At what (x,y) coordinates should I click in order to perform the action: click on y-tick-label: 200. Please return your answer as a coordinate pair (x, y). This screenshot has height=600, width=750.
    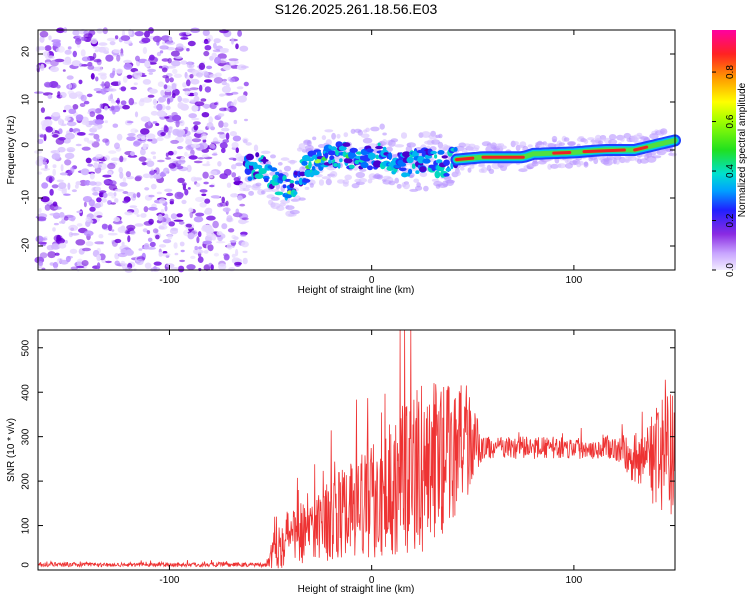
    Looking at the image, I should click on (26, 481).